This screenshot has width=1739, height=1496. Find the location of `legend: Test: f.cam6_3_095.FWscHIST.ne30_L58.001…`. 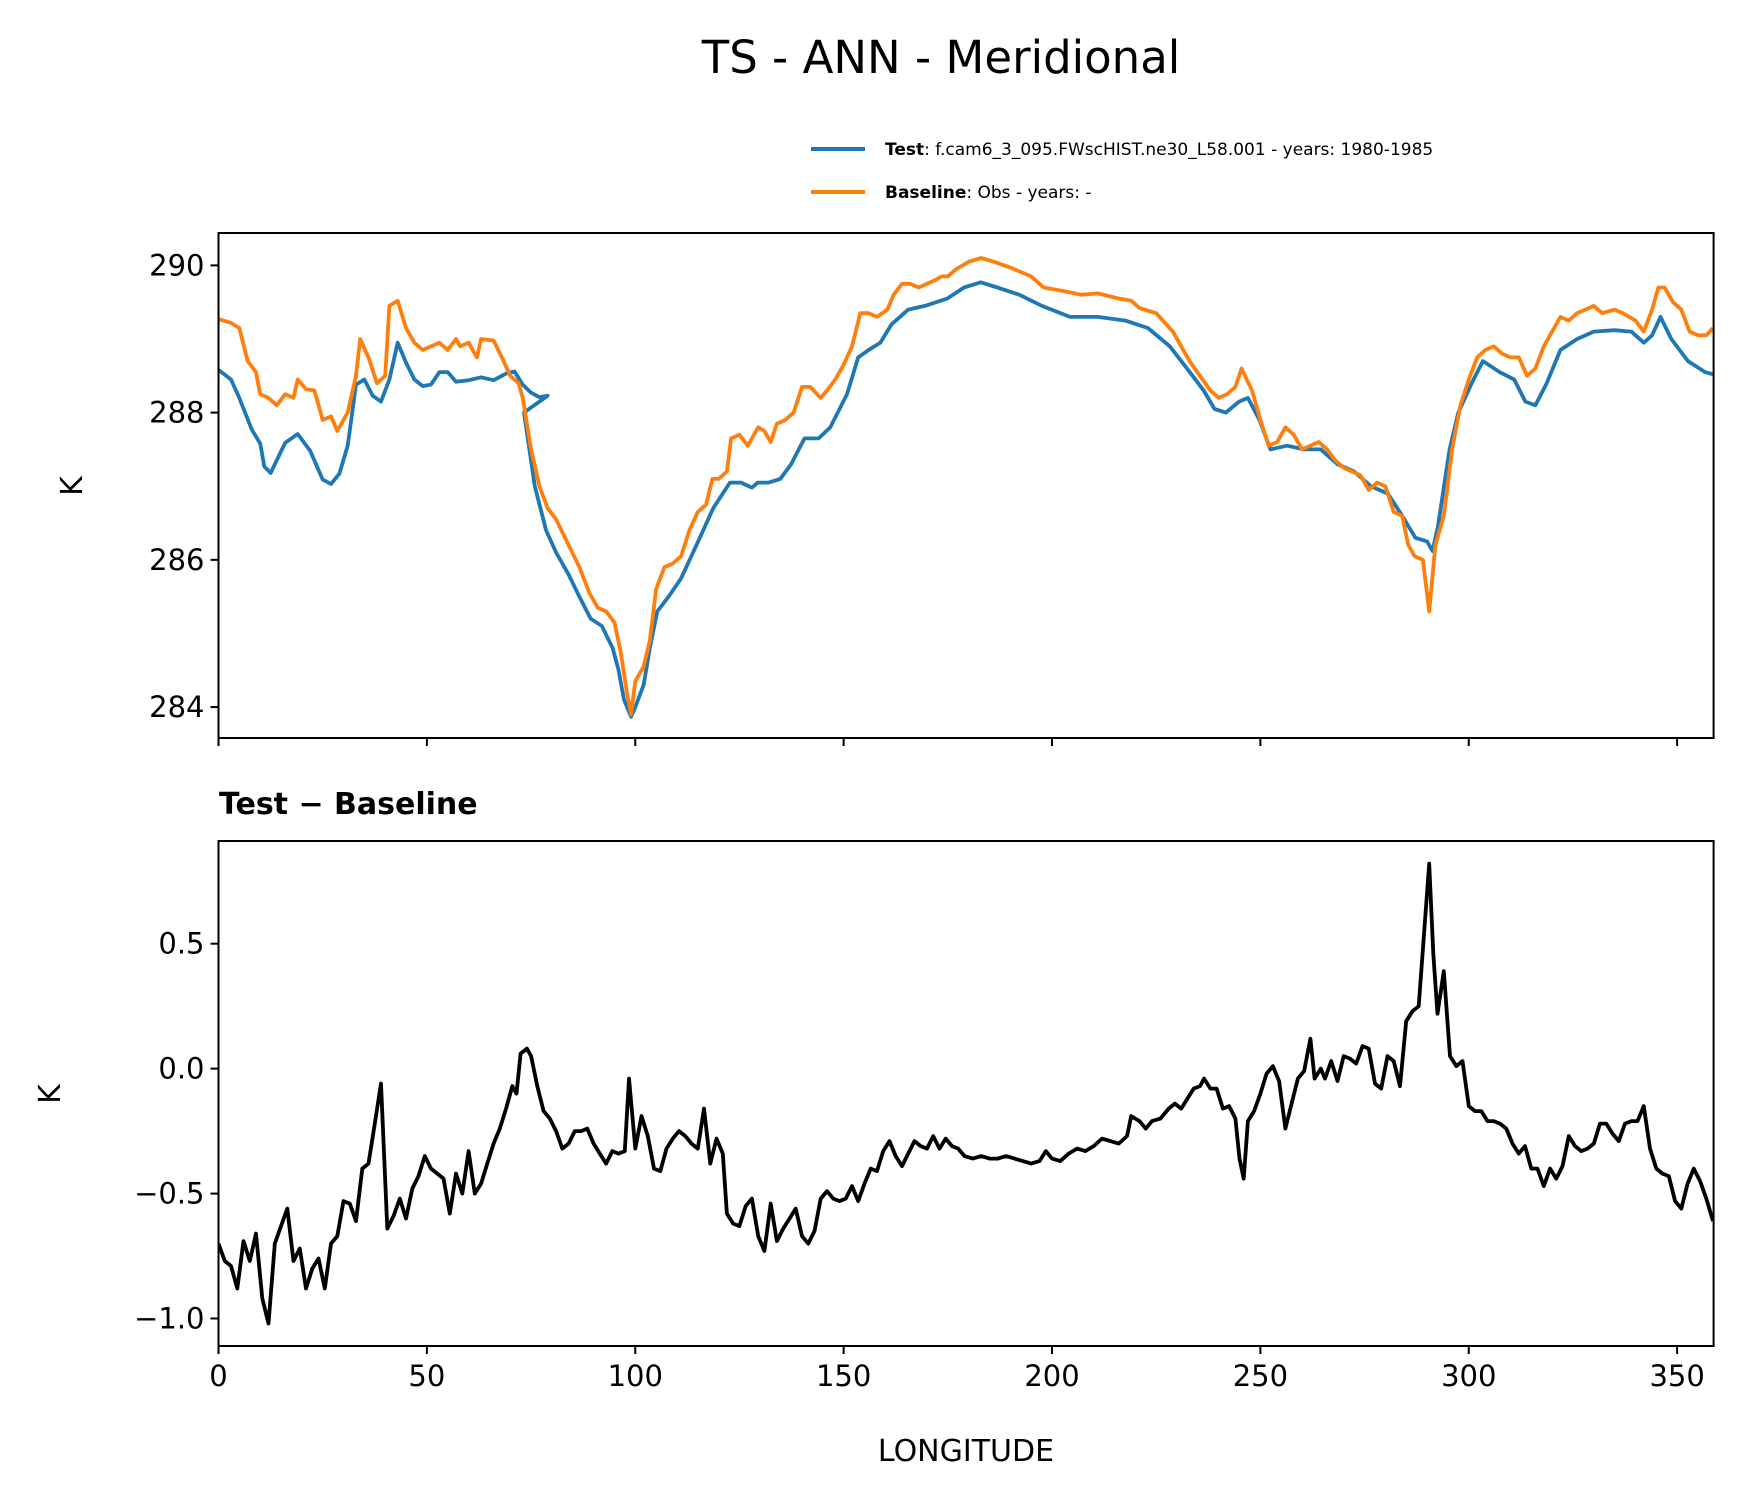

legend: Test: f.cam6_3_095.FWscHIST.ne30_L58.001… is located at coordinates (1122, 171).